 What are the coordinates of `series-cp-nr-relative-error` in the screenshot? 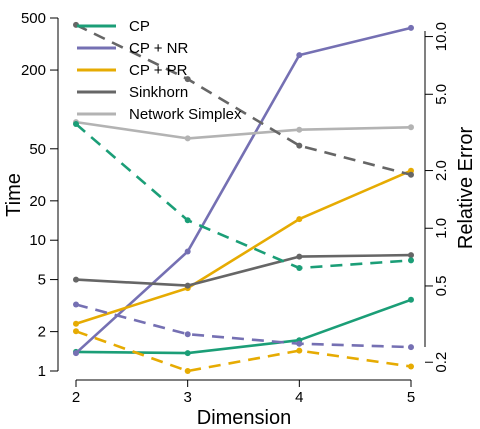 It's located at (243, 326).